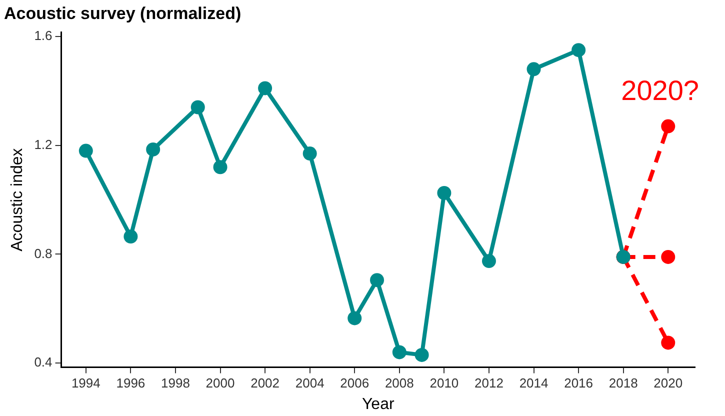  I want to click on annotation: 2020?, so click(660, 90).